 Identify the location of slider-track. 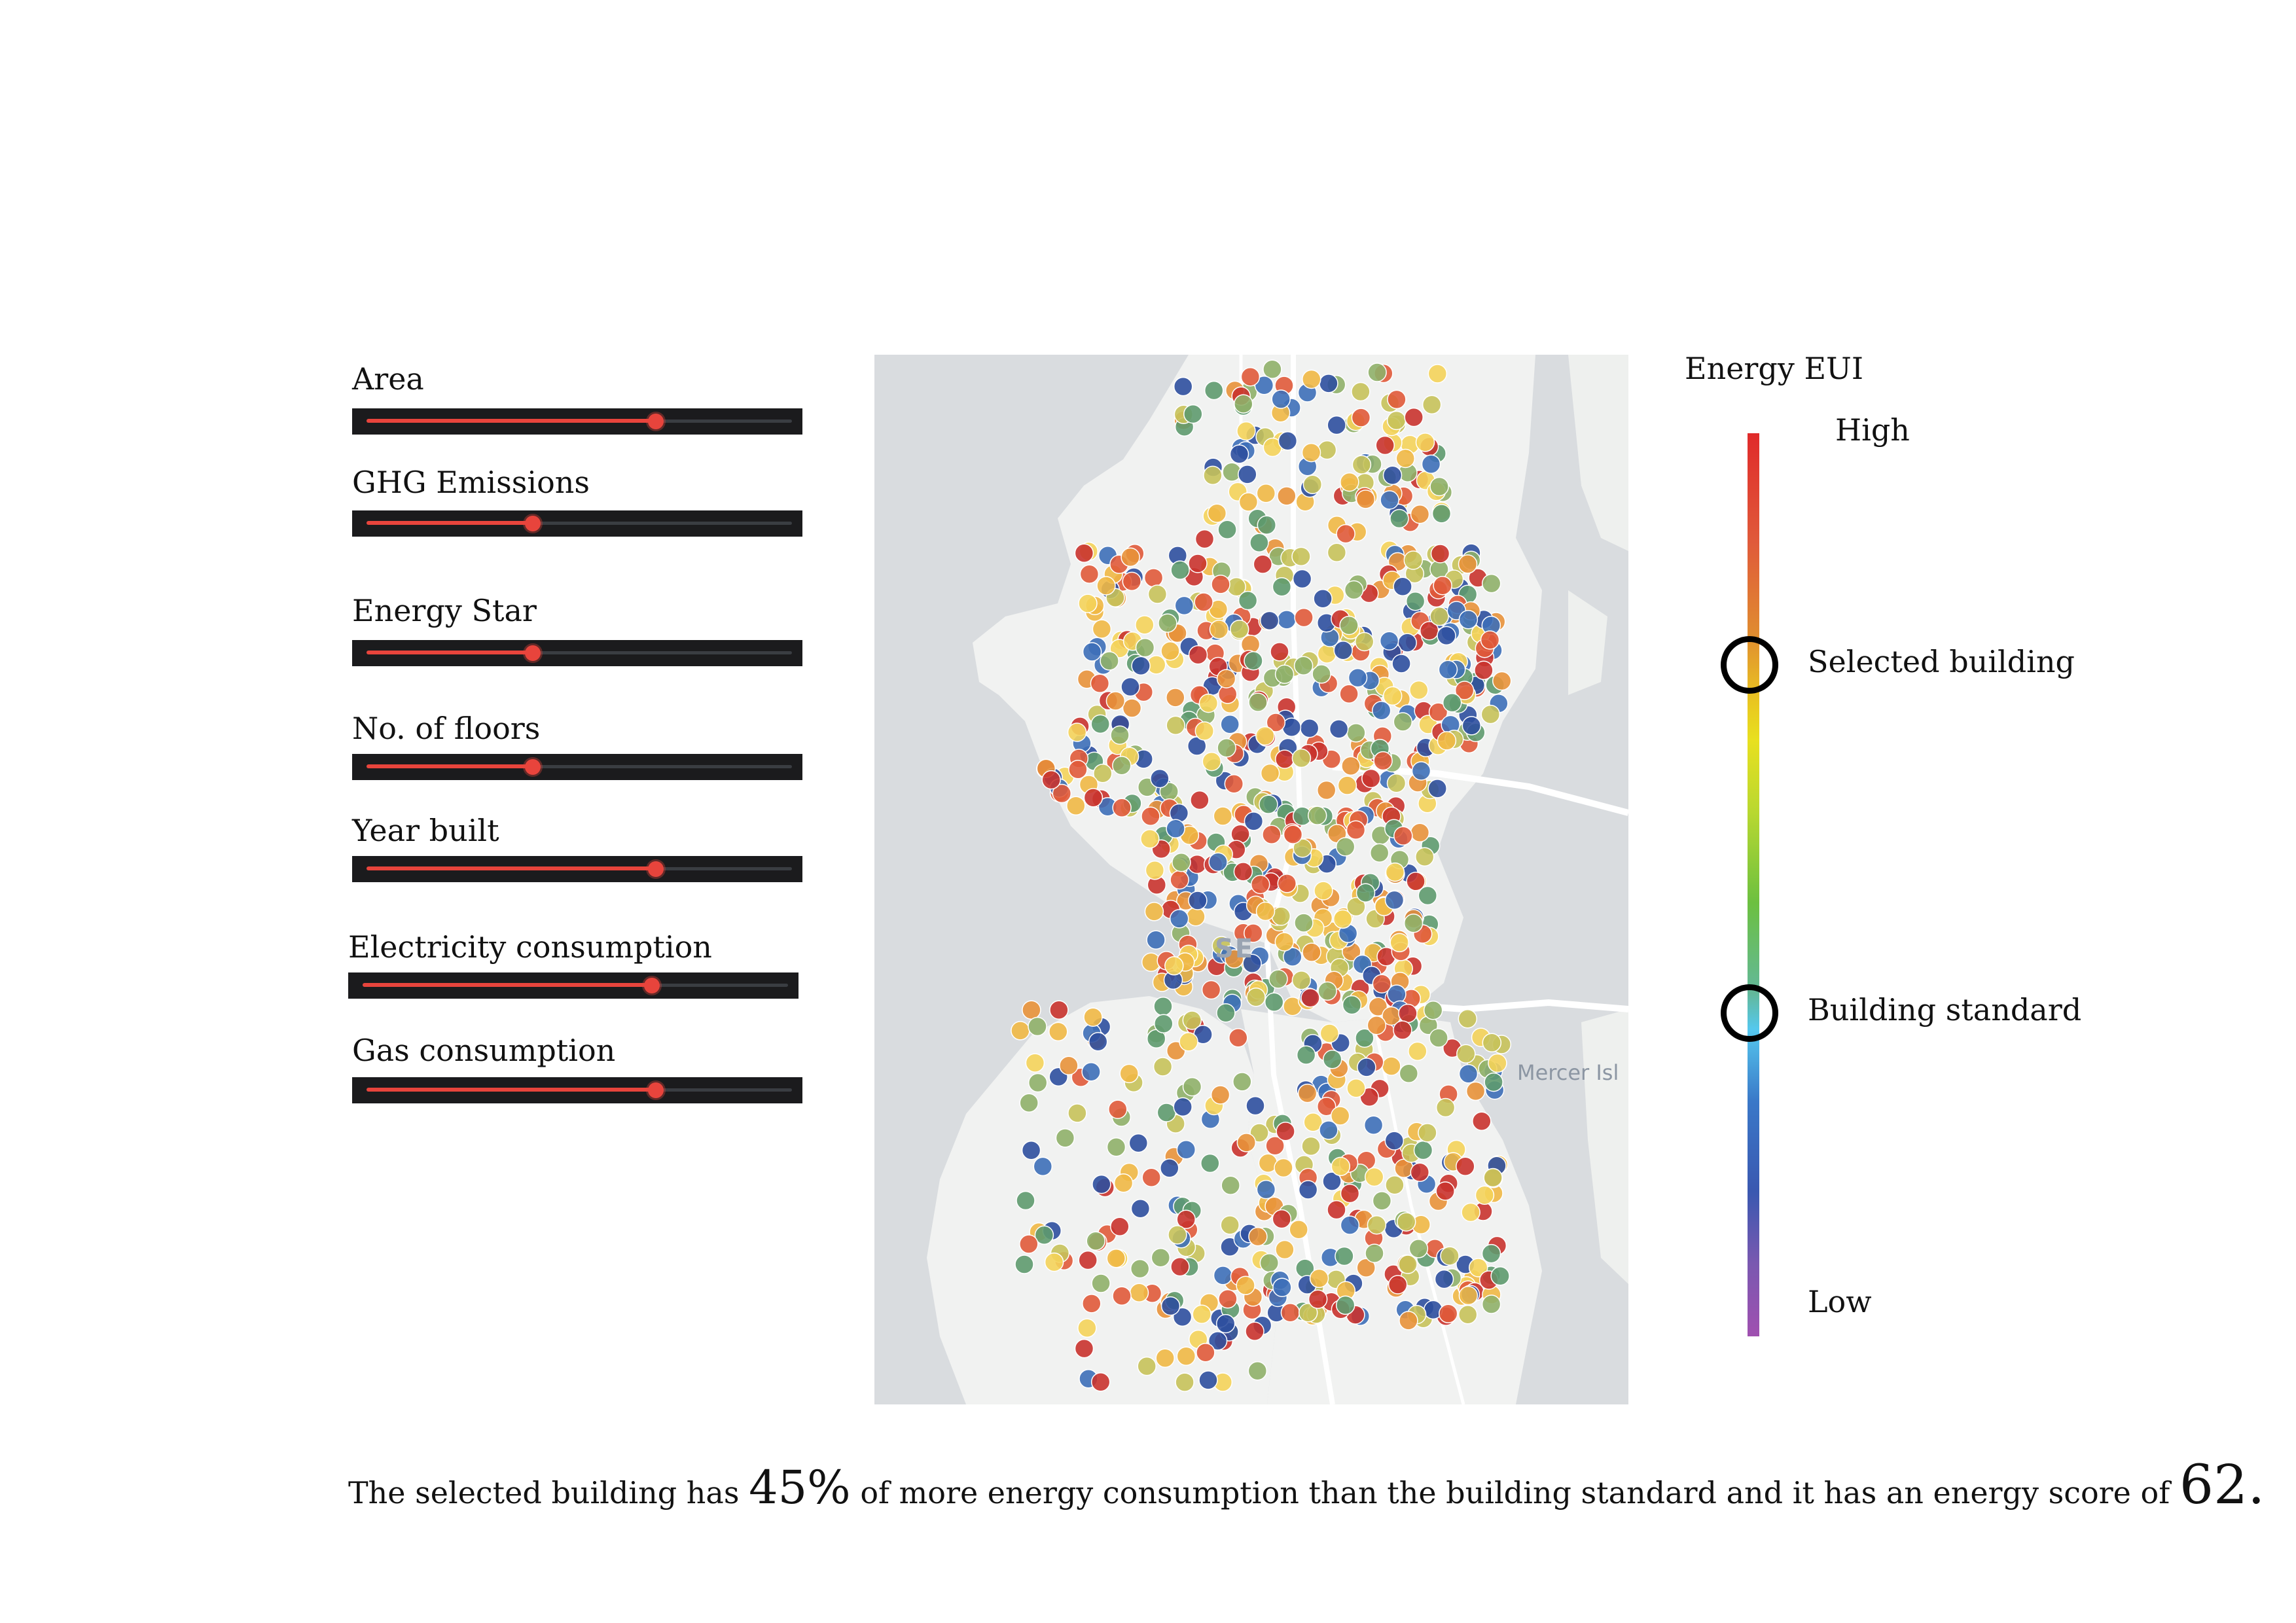
(579, 766).